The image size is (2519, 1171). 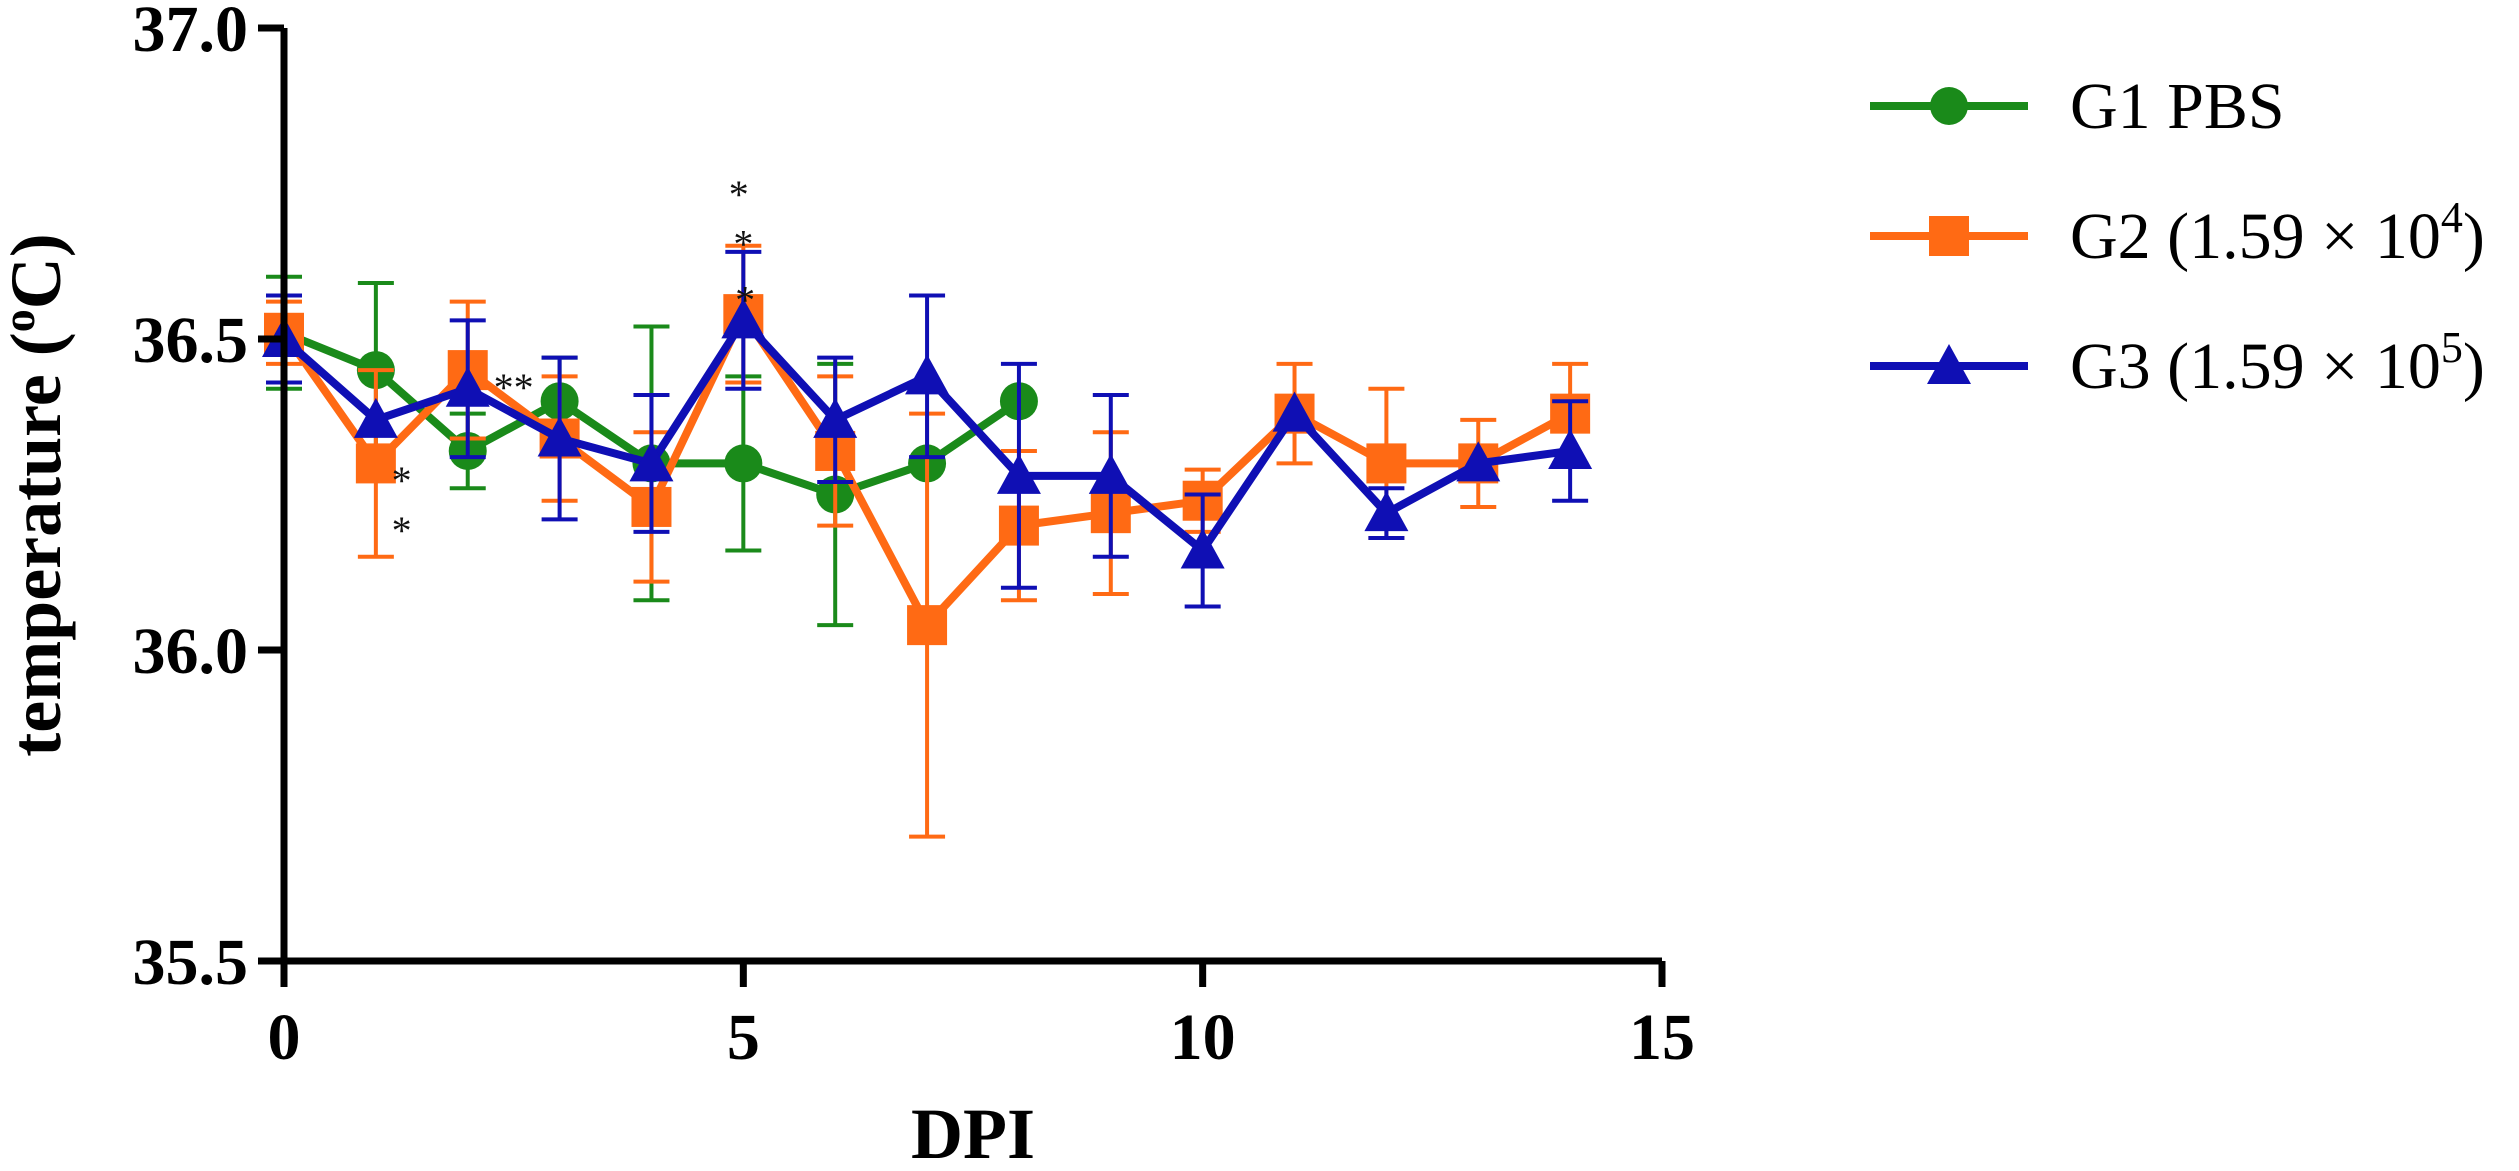 What do you see at coordinates (2474, 236) in the screenshot?
I see `legend-label-g2-end: )` at bounding box center [2474, 236].